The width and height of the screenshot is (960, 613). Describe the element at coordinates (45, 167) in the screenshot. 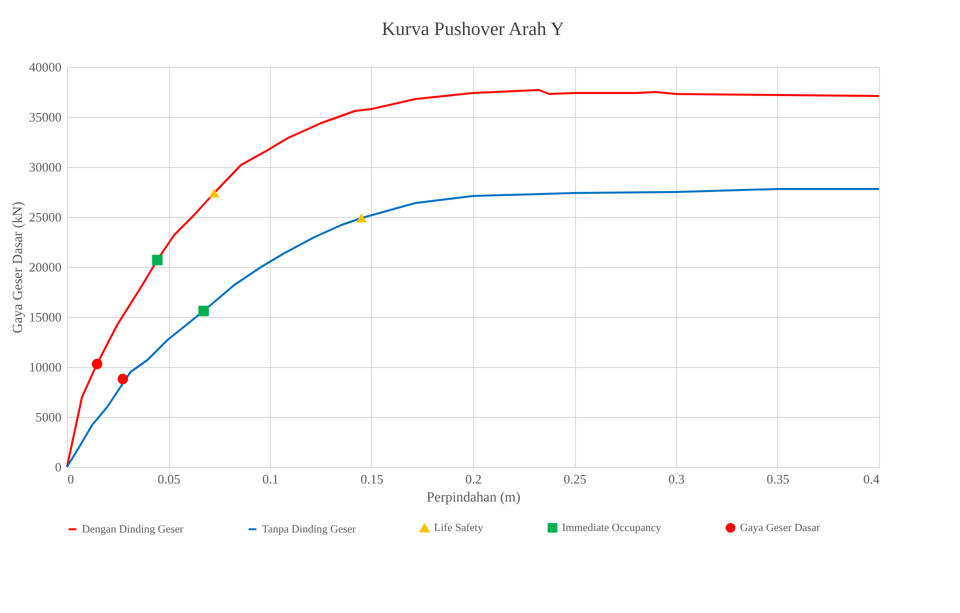

I see `y-tick-label: 30000` at that location.